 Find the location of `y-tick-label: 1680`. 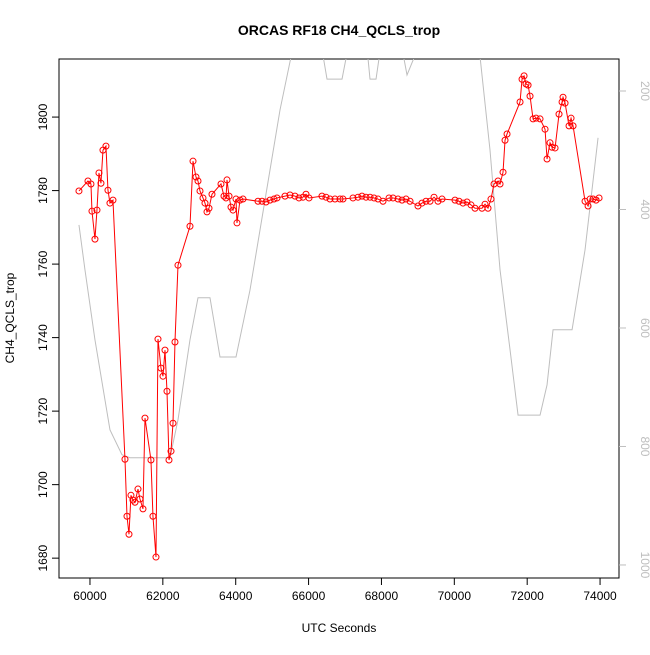

y-tick-label: 1680 is located at coordinates (43, 557).